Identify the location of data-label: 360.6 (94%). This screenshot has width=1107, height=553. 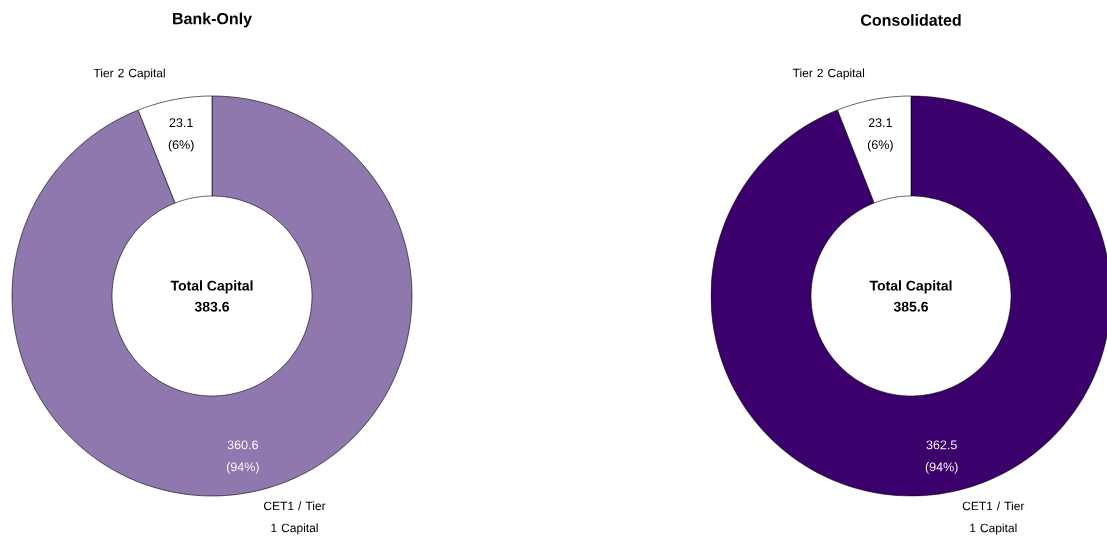
(242, 457).